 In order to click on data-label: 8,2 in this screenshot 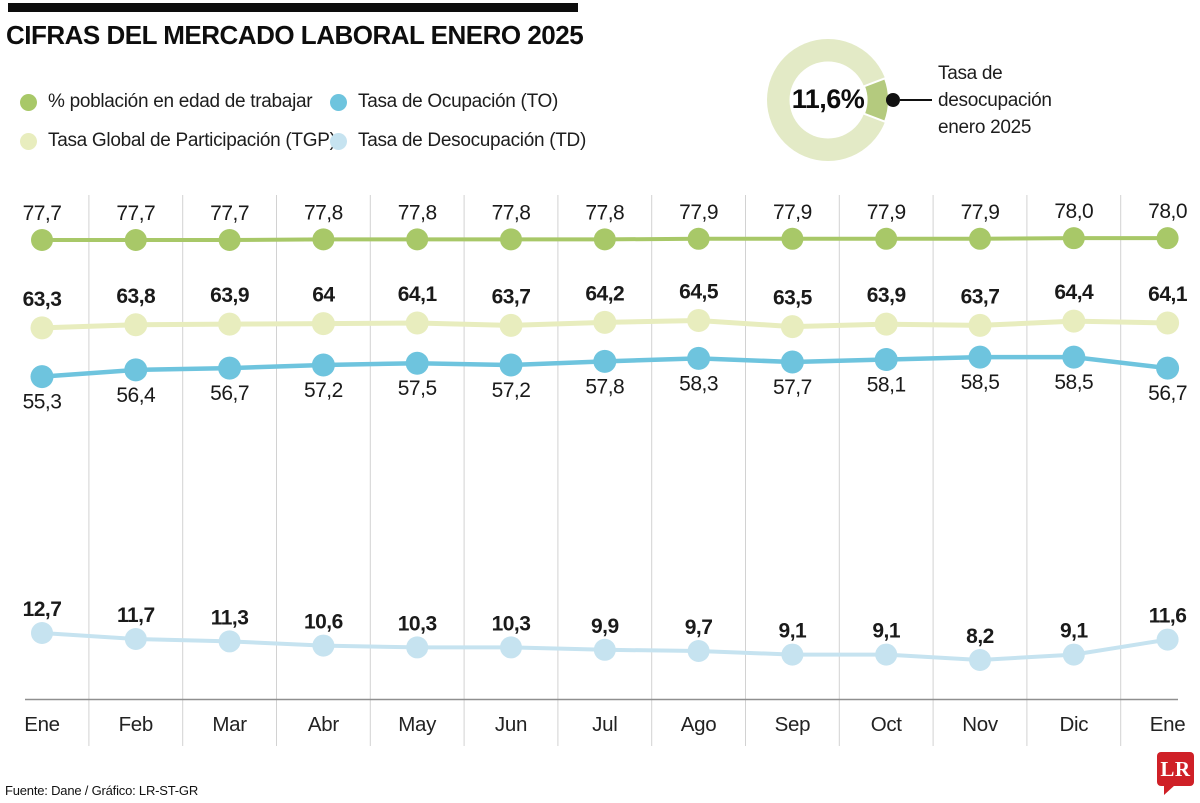, I will do `click(980, 636)`.